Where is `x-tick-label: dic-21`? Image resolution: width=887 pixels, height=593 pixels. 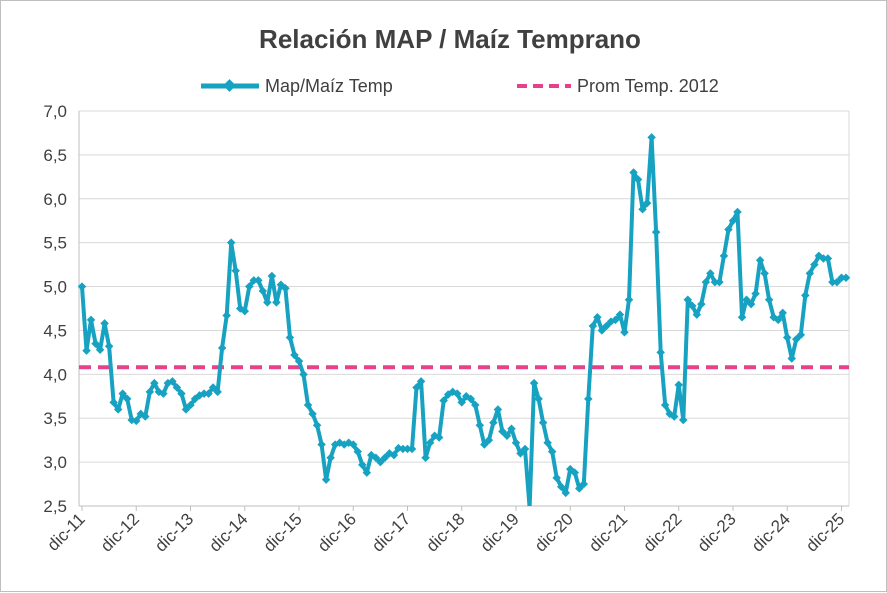 x-tick-label: dic-21 is located at coordinates (608, 532).